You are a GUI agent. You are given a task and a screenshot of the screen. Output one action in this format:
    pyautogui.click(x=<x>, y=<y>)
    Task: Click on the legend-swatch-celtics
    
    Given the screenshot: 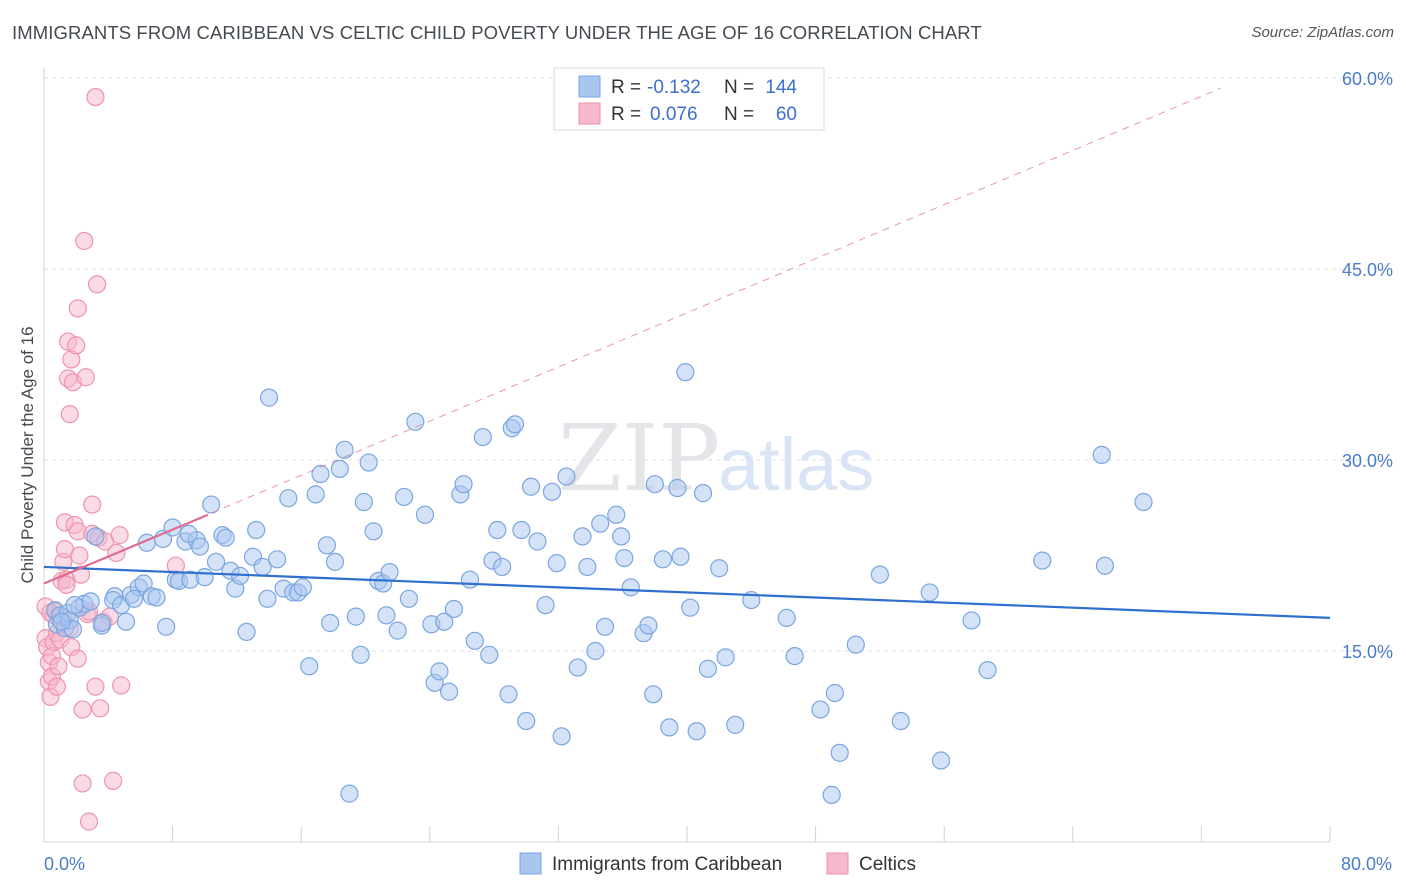 What is the action you would take?
    pyautogui.click(x=589, y=113)
    